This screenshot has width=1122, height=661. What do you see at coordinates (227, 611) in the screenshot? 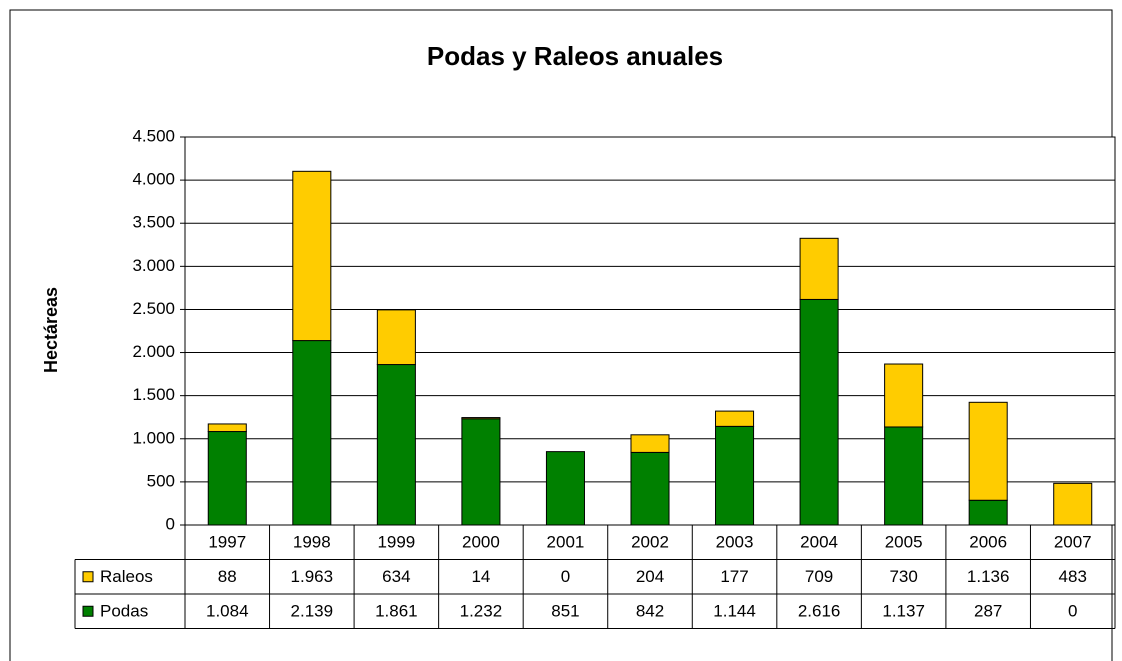
I see `table-value: 1.084` at bounding box center [227, 611].